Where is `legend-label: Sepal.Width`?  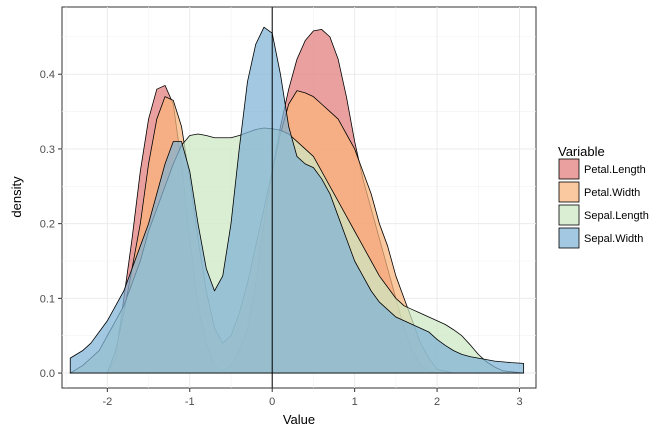
legend-label: Sepal.Width is located at coordinates (613, 239).